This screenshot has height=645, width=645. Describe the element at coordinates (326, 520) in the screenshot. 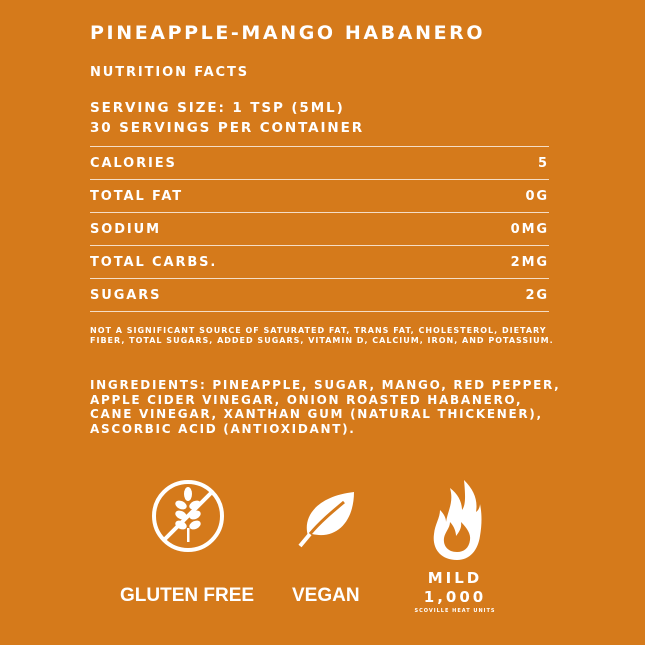

I see `leaf-icon` at that location.